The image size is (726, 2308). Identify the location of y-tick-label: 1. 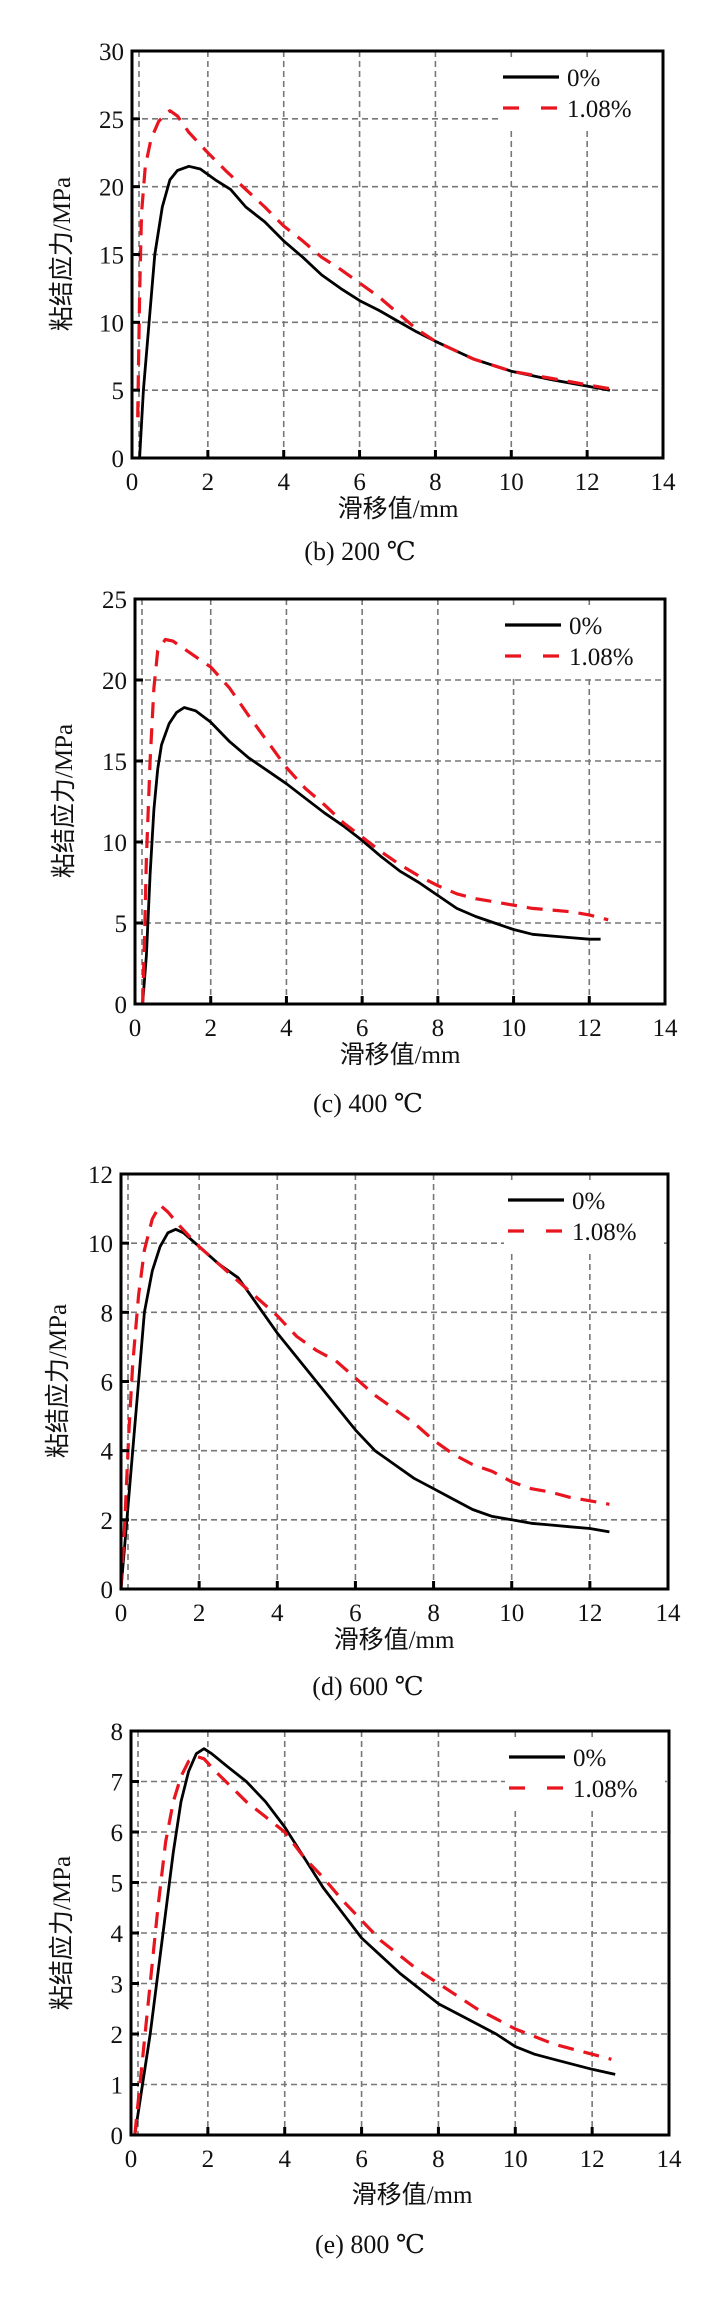
(117, 2086).